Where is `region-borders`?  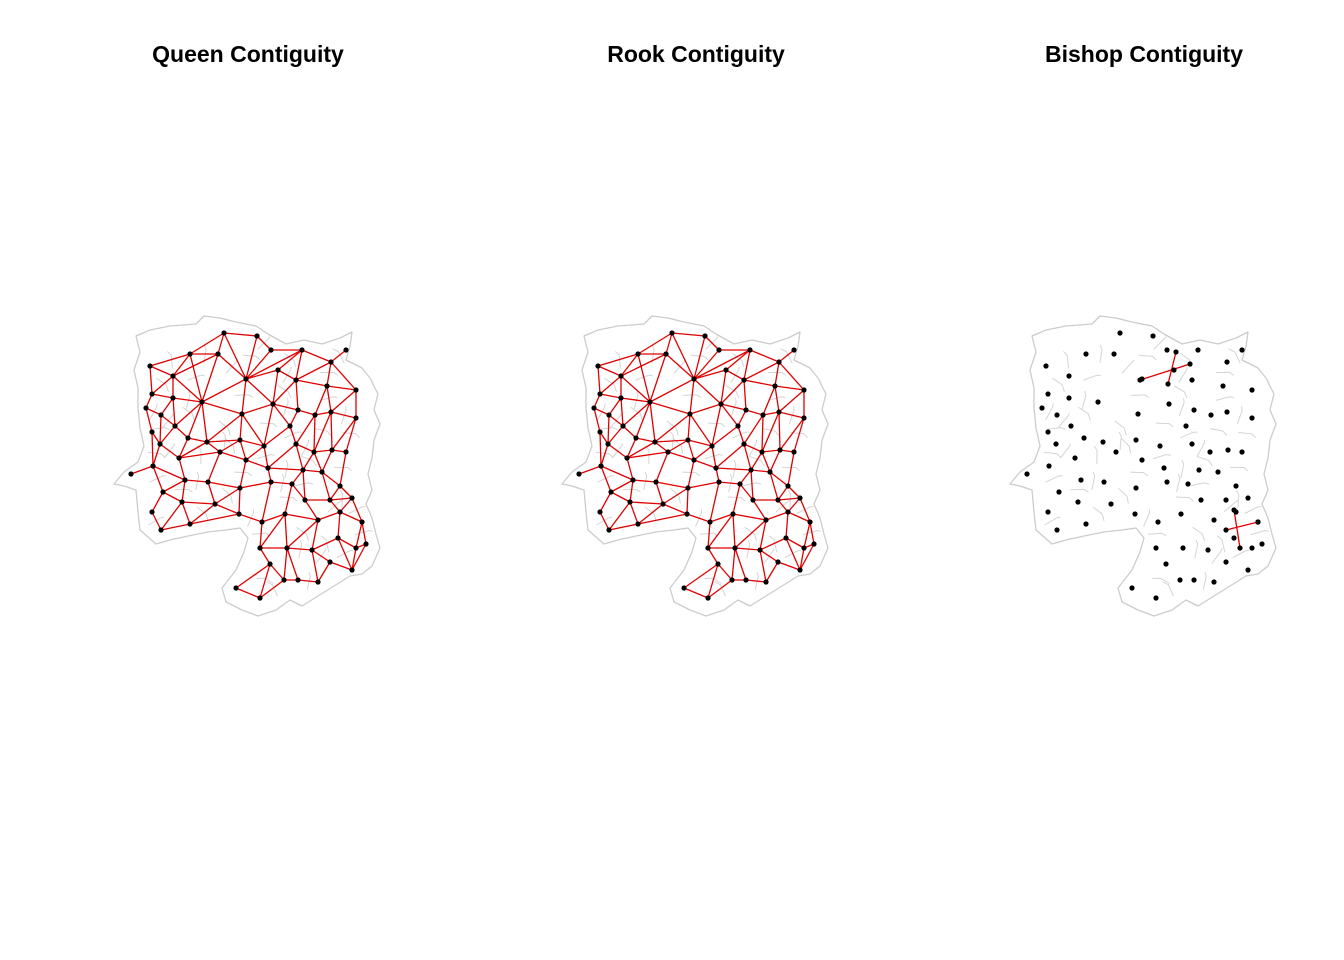 region-borders is located at coordinates (708, 466).